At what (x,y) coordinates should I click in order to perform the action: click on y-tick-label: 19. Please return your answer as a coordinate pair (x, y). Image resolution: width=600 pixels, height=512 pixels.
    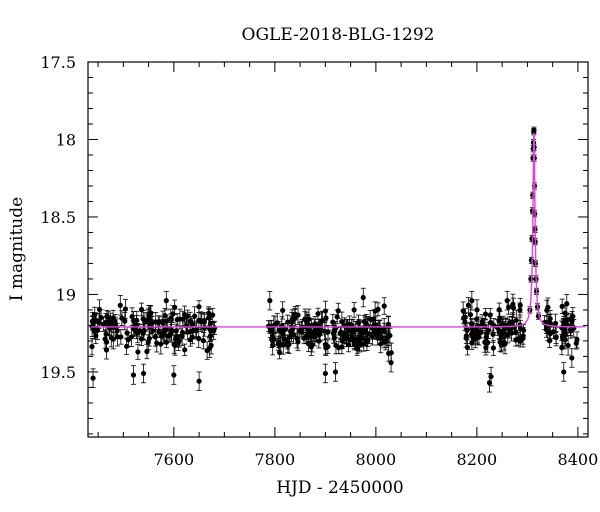
    Looking at the image, I should click on (66, 294).